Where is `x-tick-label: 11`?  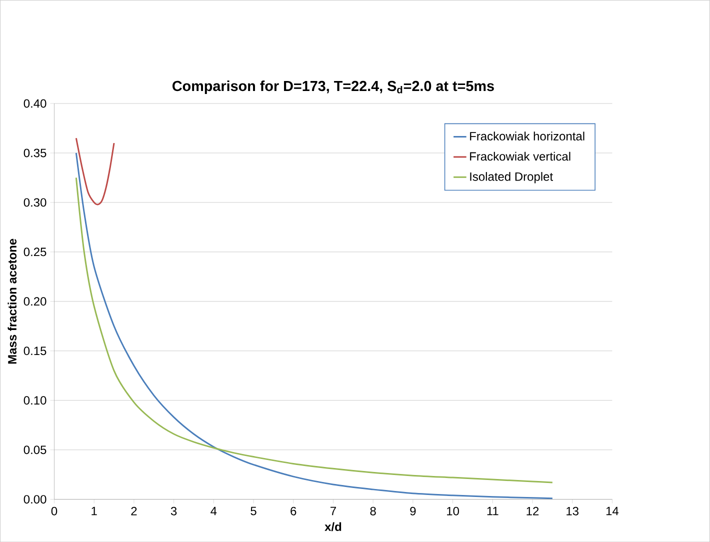 x-tick-label: 11 is located at coordinates (492, 511).